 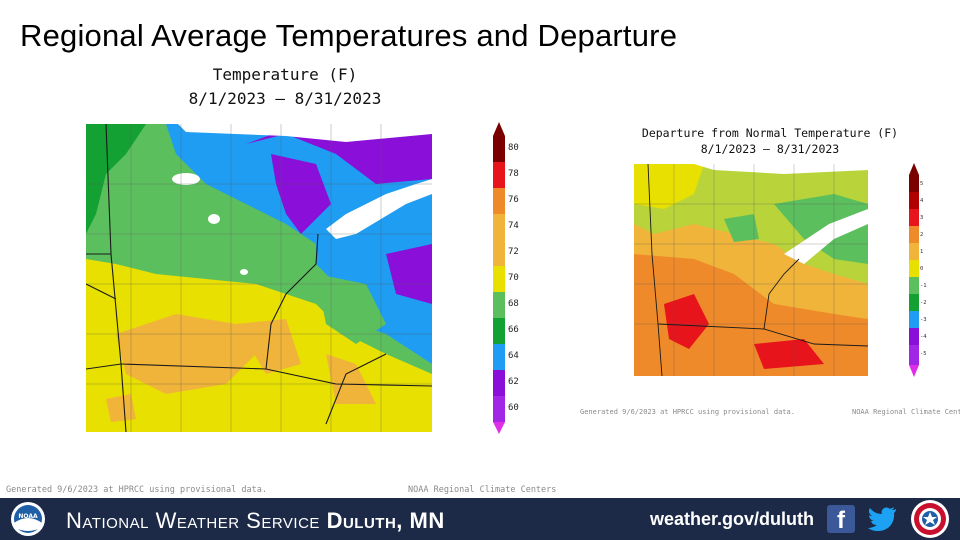 What do you see at coordinates (921, 235) in the screenshot?
I see `departure-colorbar-label: 2` at bounding box center [921, 235].